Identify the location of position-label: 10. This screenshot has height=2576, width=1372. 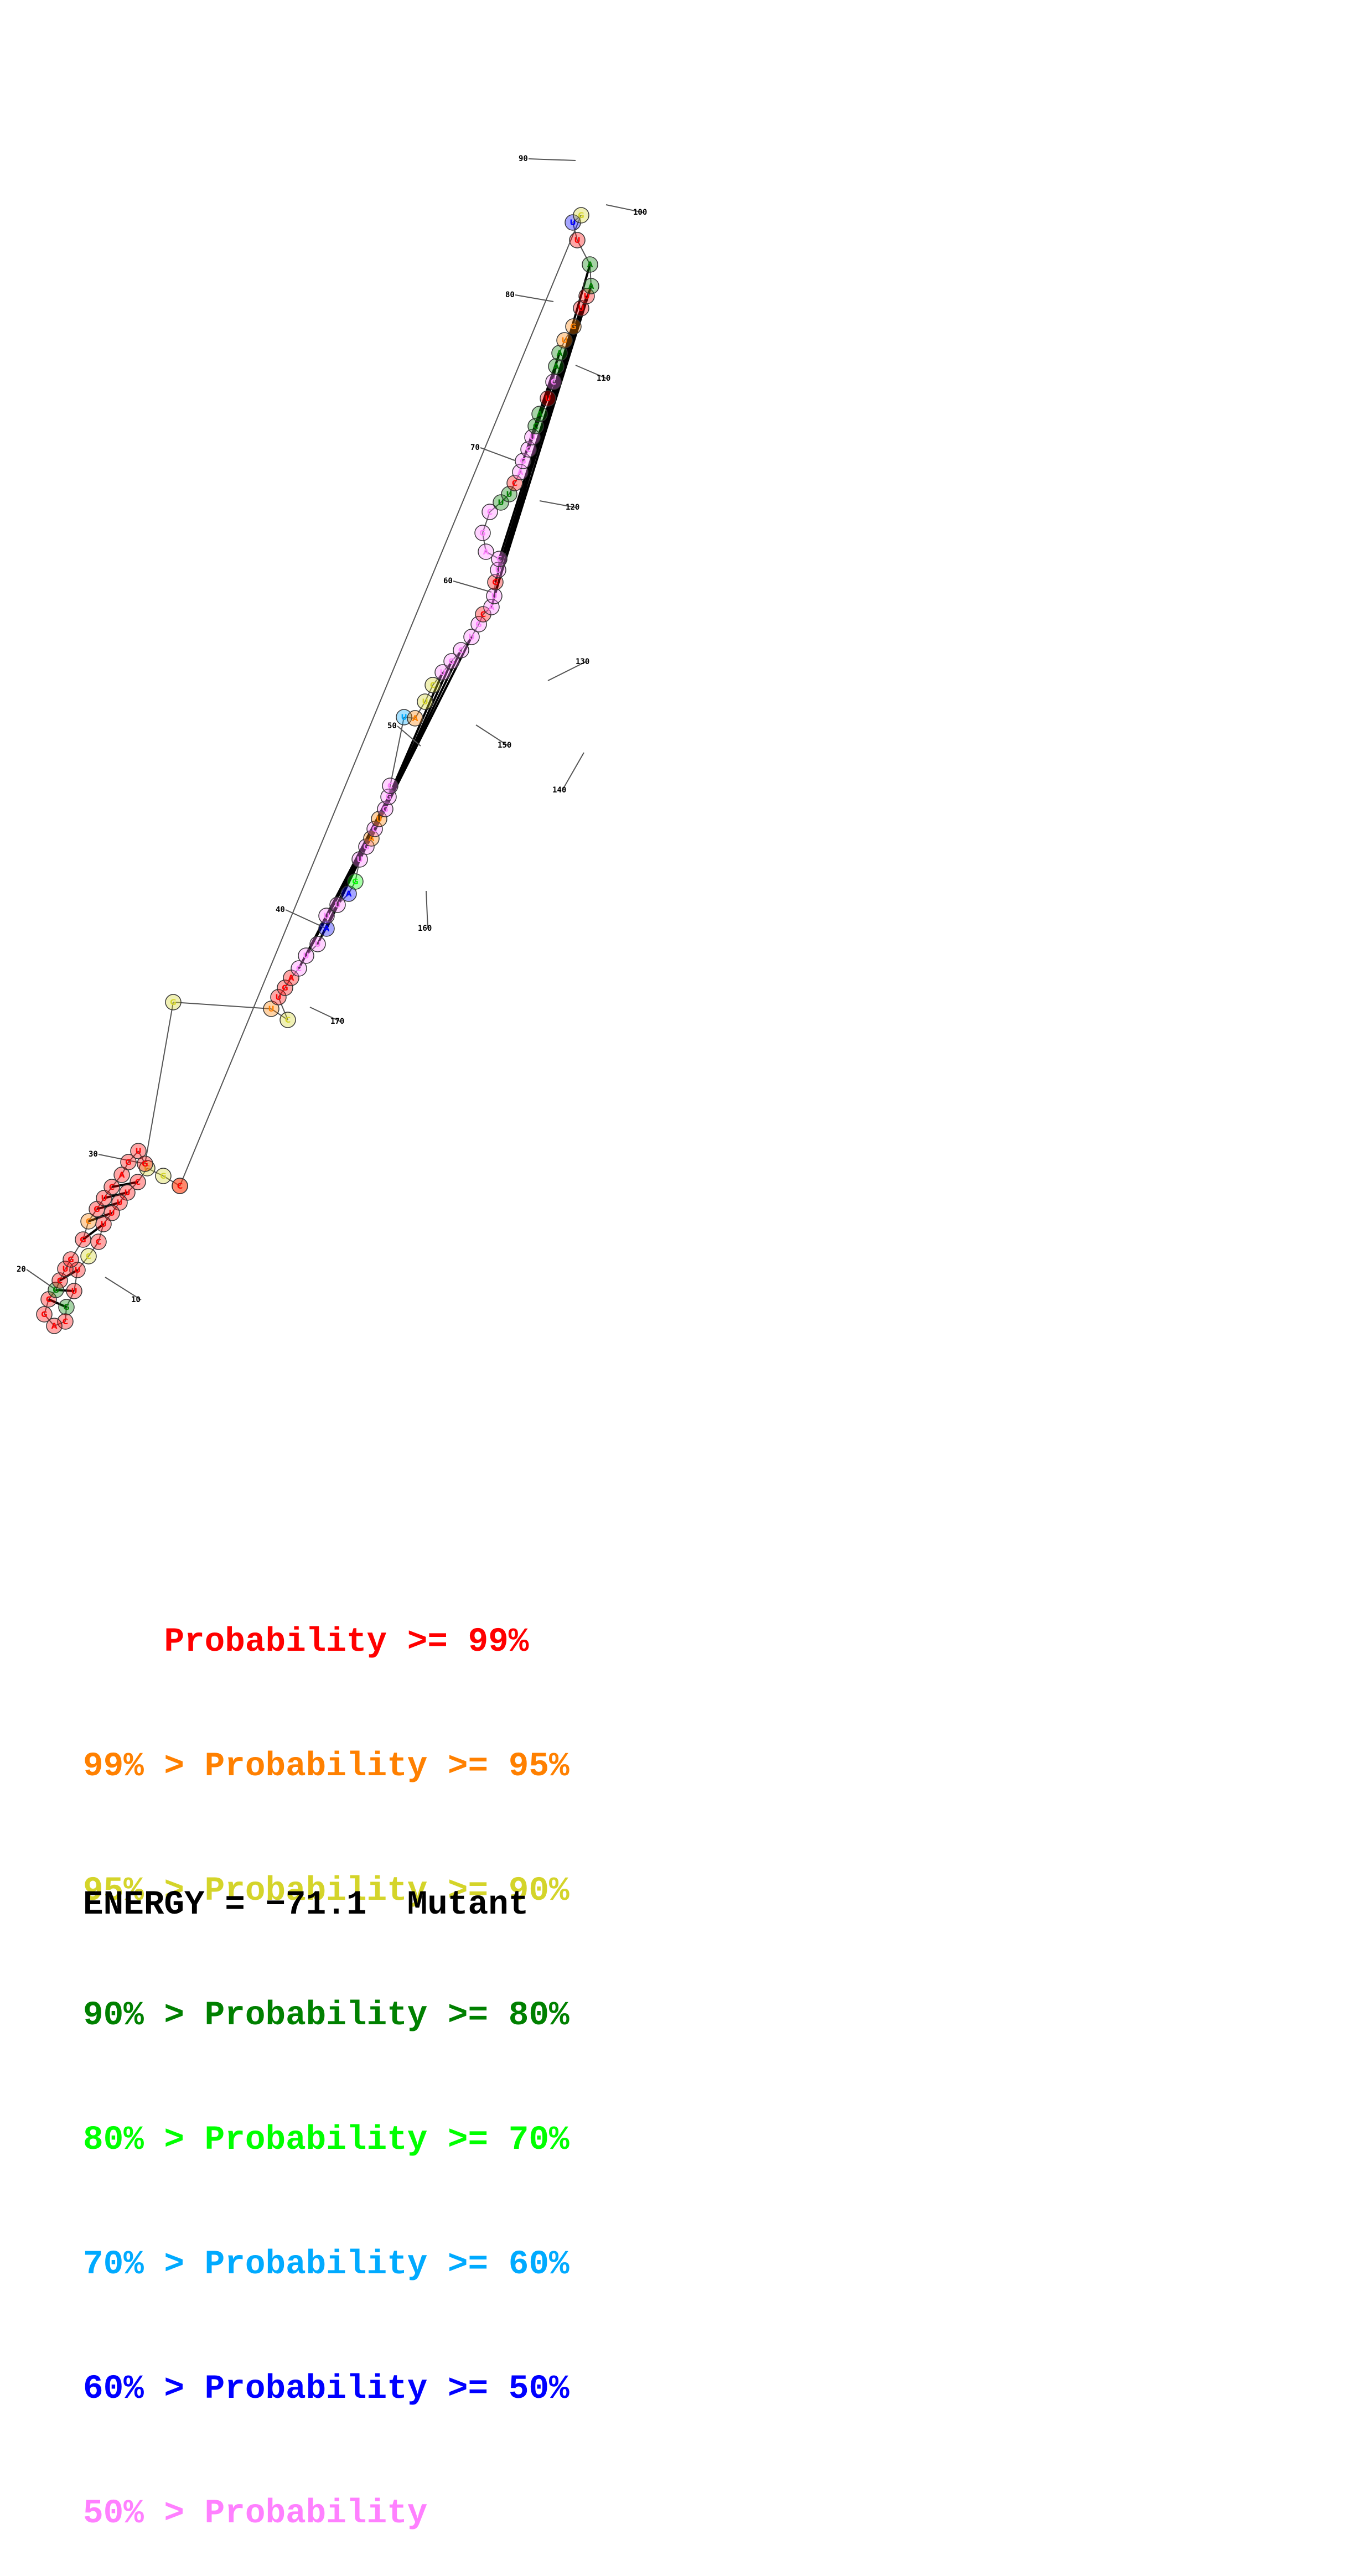
(136, 1299).